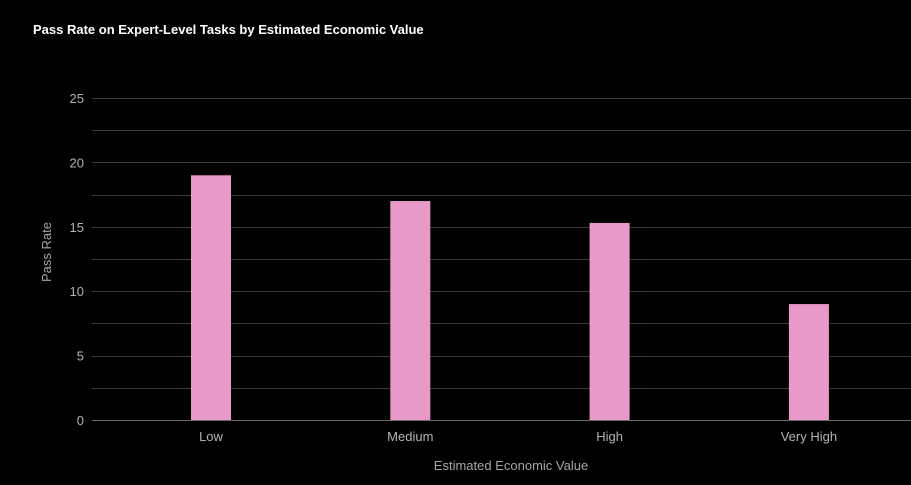 This screenshot has height=485, width=911. What do you see at coordinates (77, 162) in the screenshot?
I see `y-tick-label: 20` at bounding box center [77, 162].